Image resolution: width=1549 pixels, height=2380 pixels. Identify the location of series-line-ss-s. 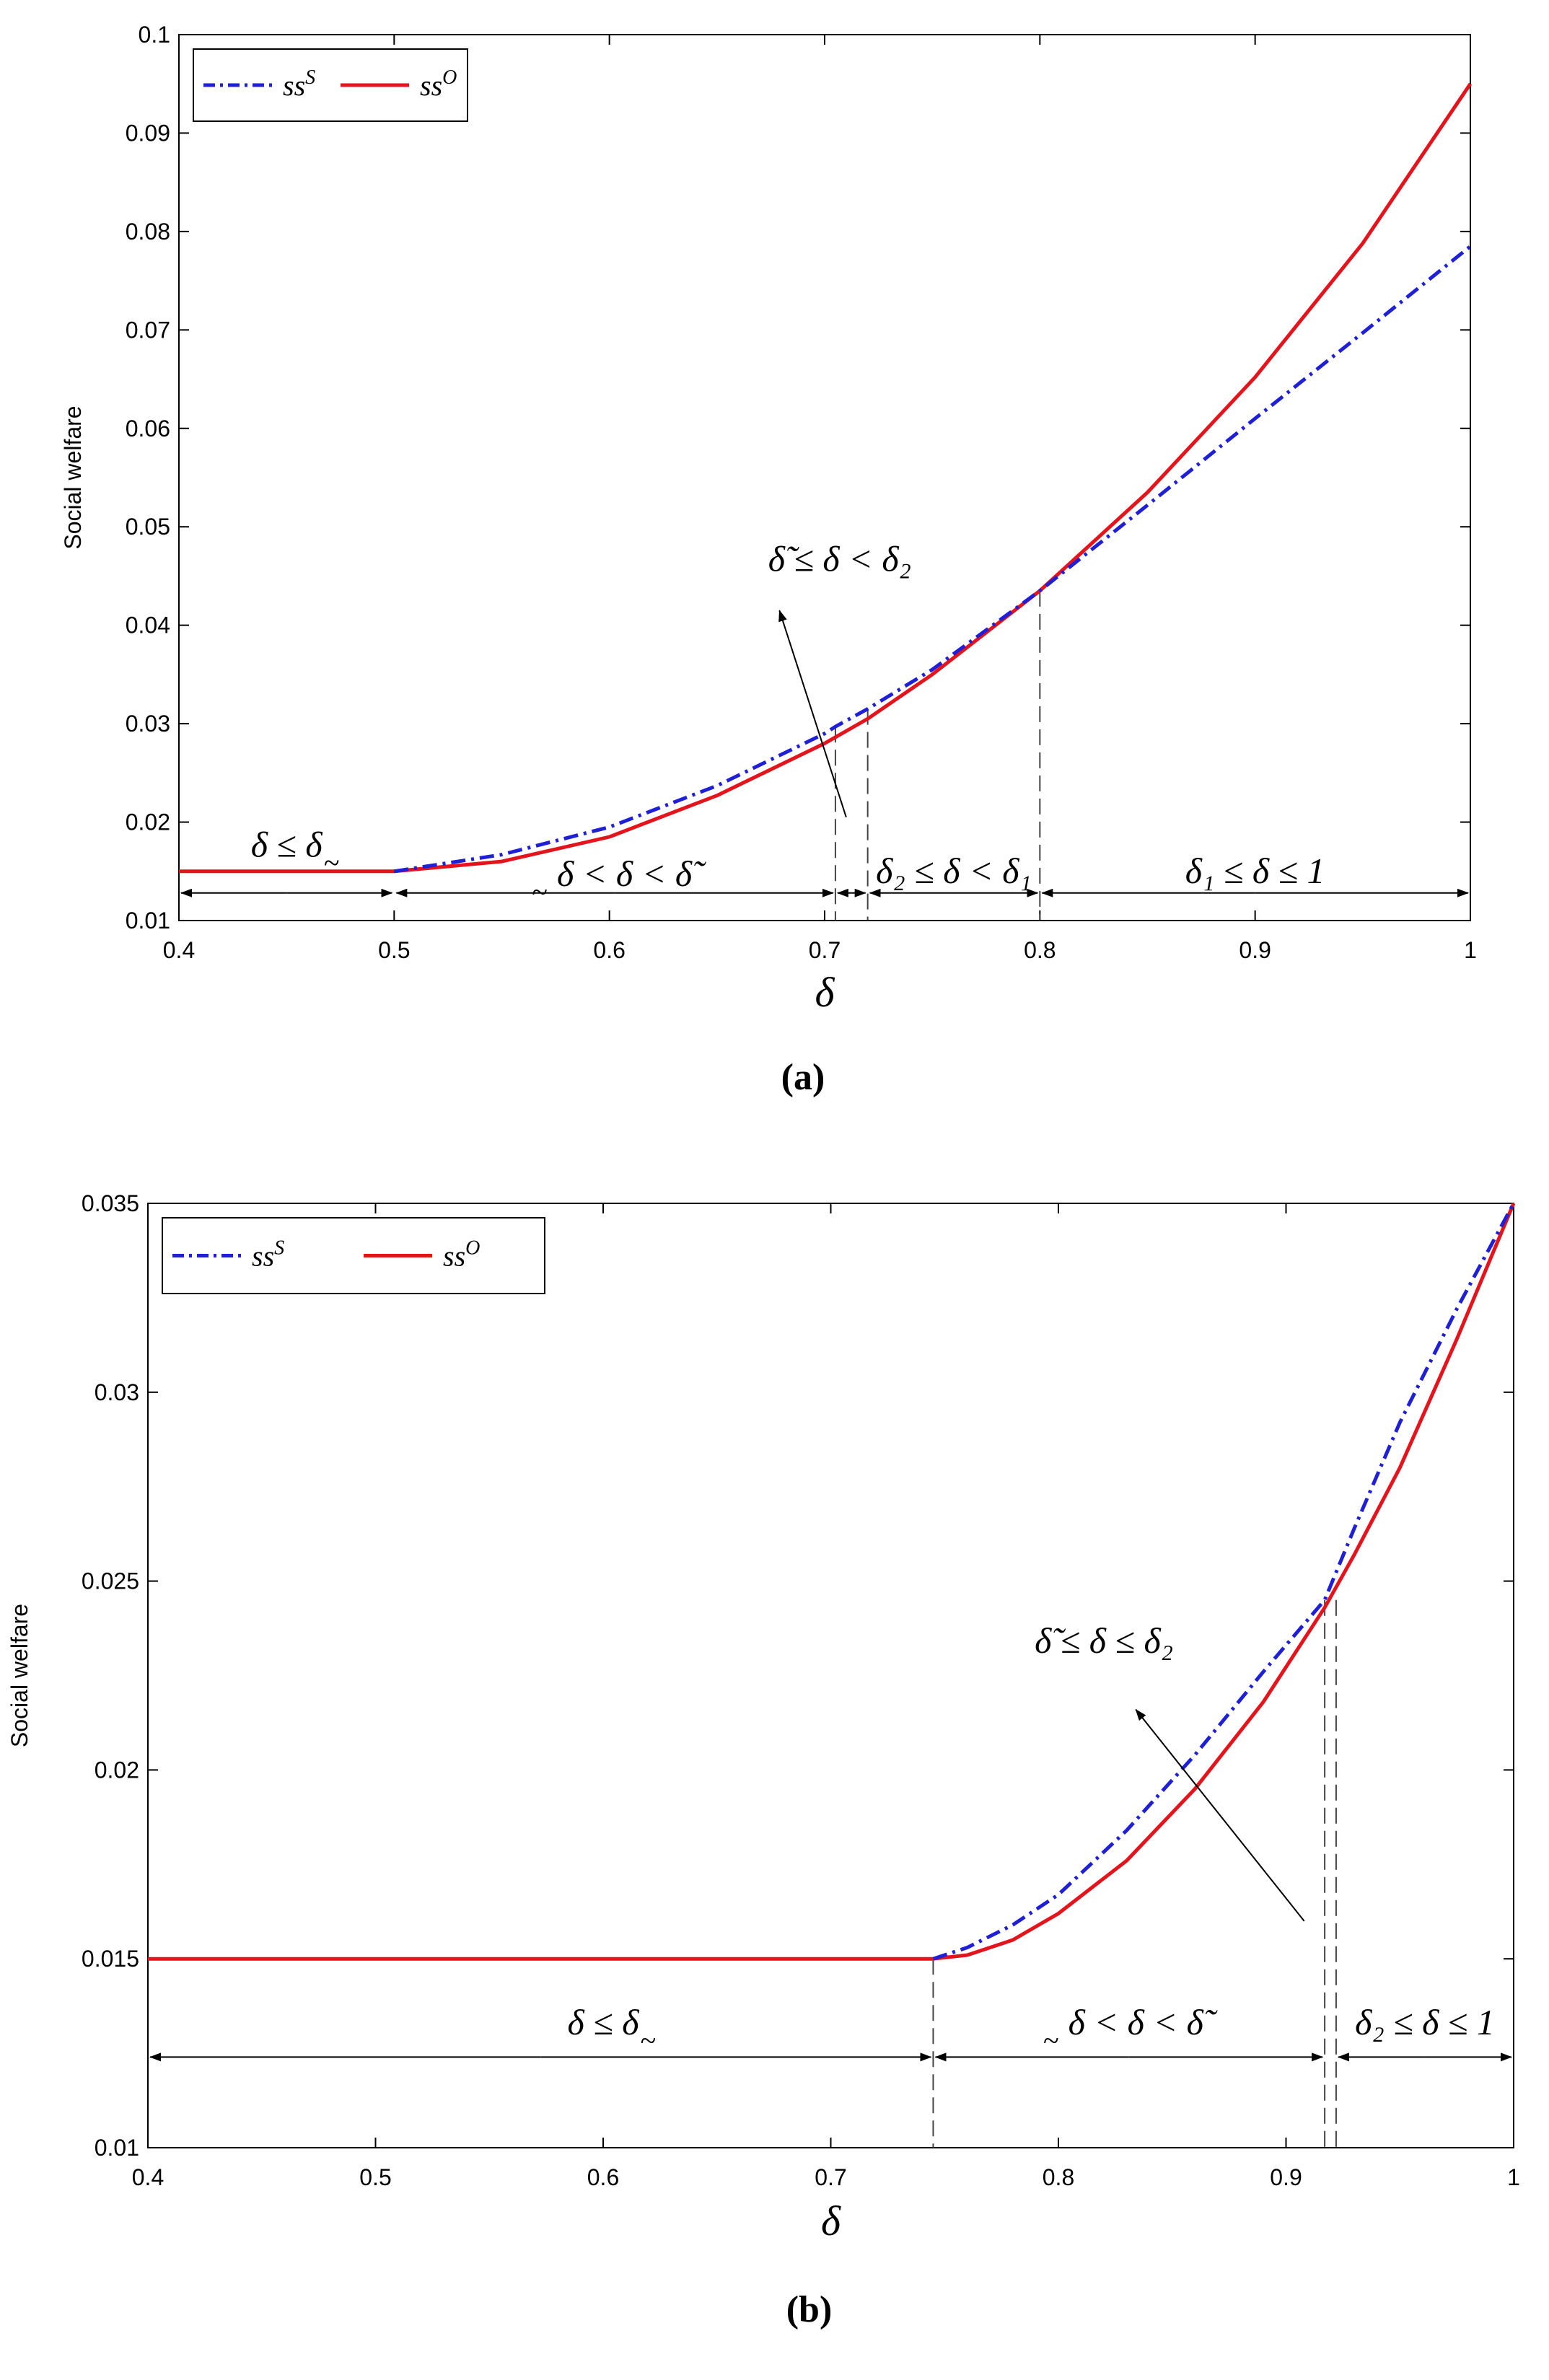
(1224, 1581).